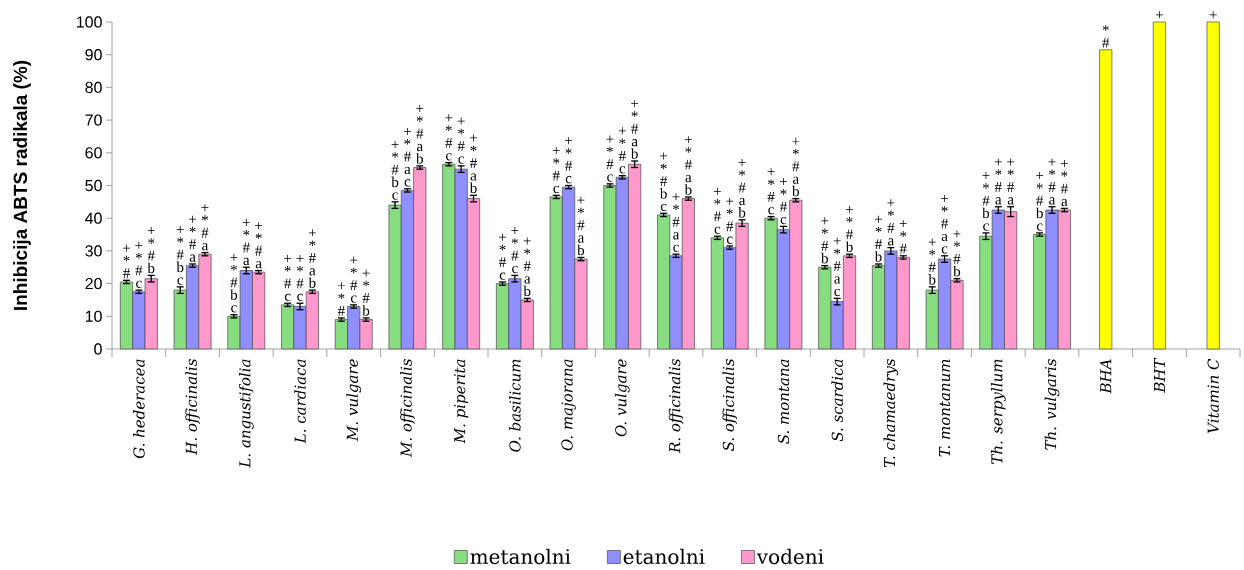 The width and height of the screenshot is (1244, 570). Describe the element at coordinates (22, 185) in the screenshot. I see `y-axis-title: Inhibicija ABTS radikala (%)` at that location.